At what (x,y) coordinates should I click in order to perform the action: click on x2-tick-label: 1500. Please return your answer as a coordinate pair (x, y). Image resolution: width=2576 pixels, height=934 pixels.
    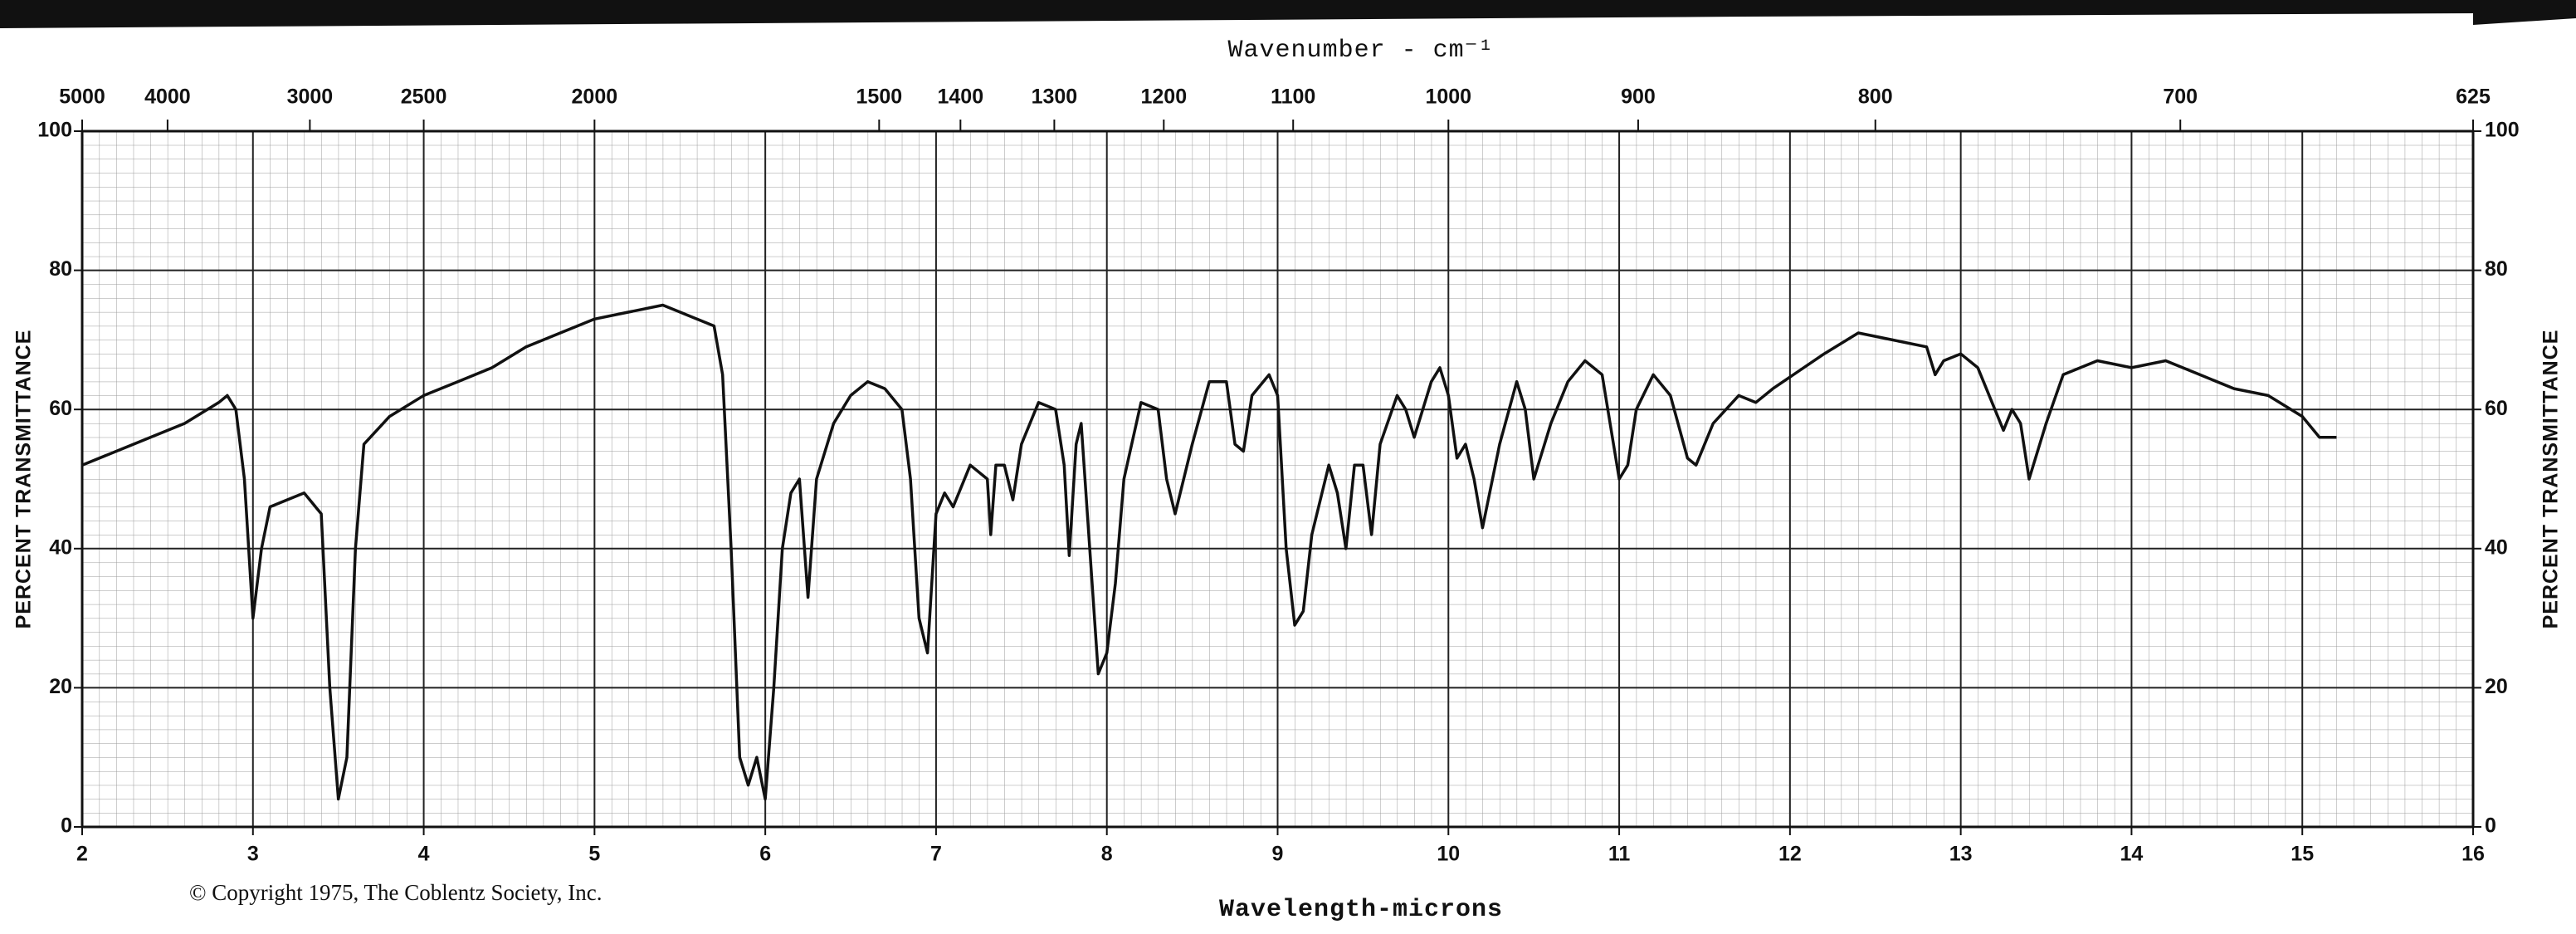
    Looking at the image, I should click on (880, 97).